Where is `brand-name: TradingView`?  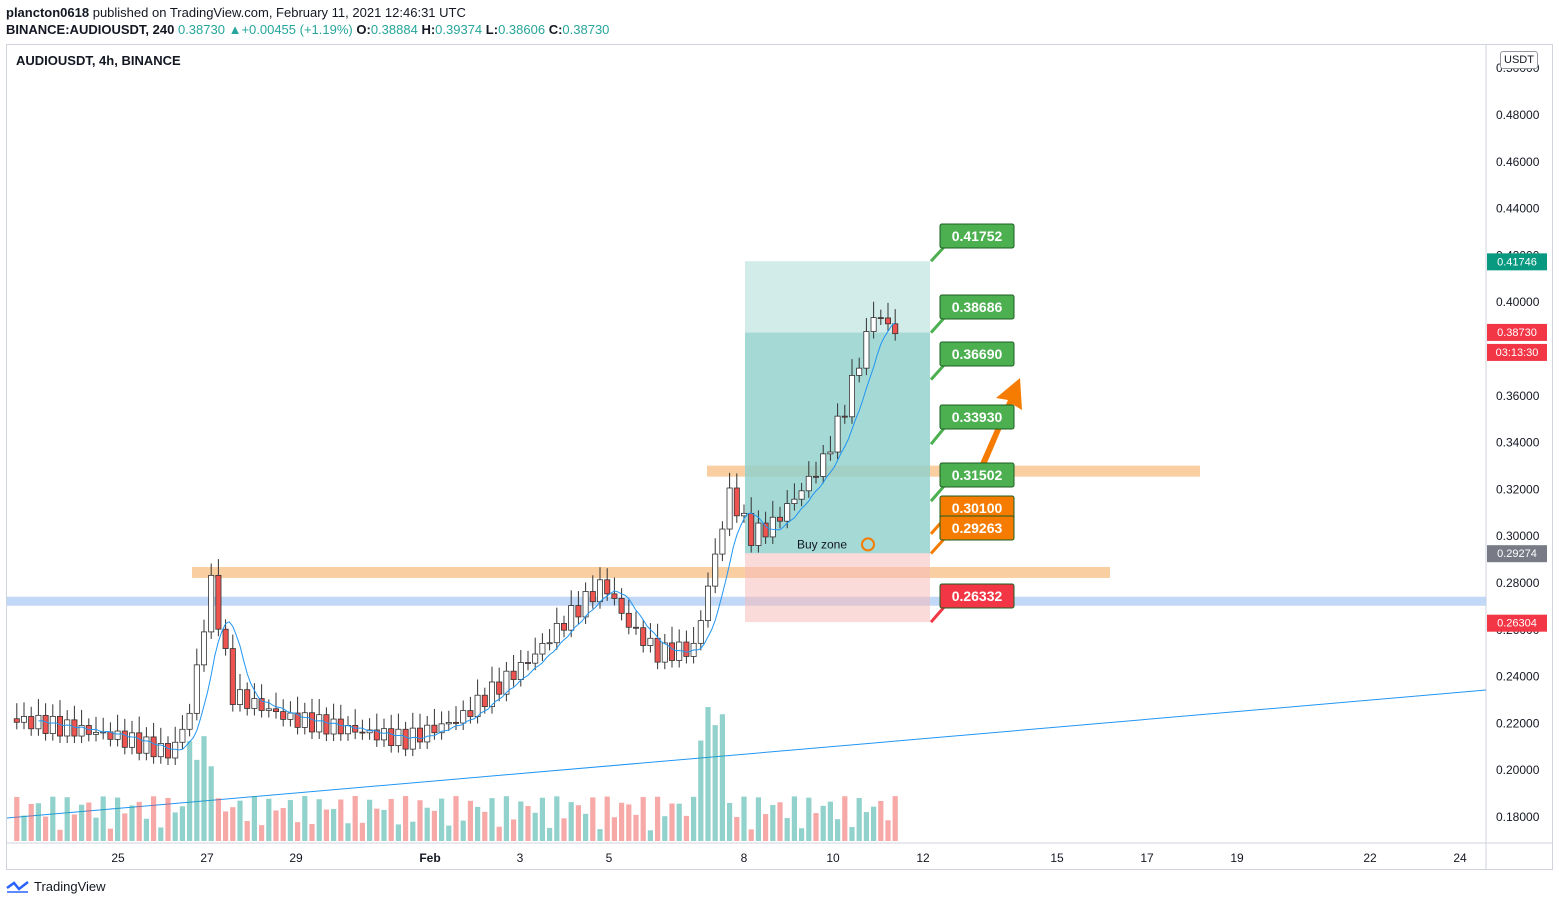 brand-name: TradingView is located at coordinates (70, 886).